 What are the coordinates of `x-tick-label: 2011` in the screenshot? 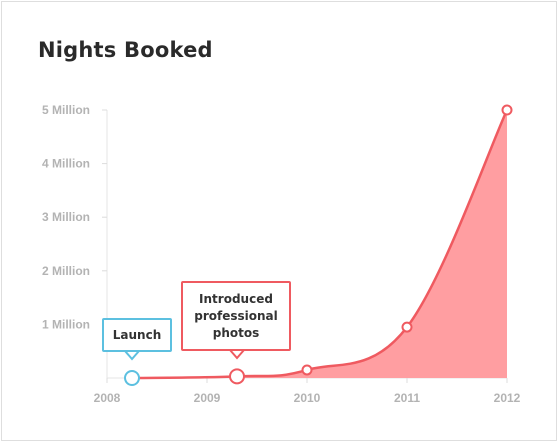 It's located at (407, 398).